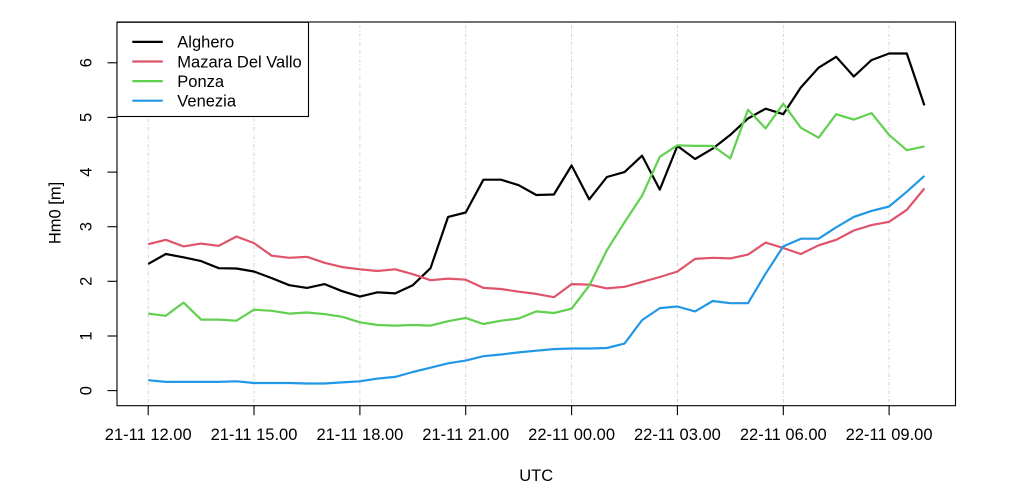 The image size is (1013, 499). What do you see at coordinates (148, 435) in the screenshot?
I see `svg-text: 21-11 12.00` at bounding box center [148, 435].